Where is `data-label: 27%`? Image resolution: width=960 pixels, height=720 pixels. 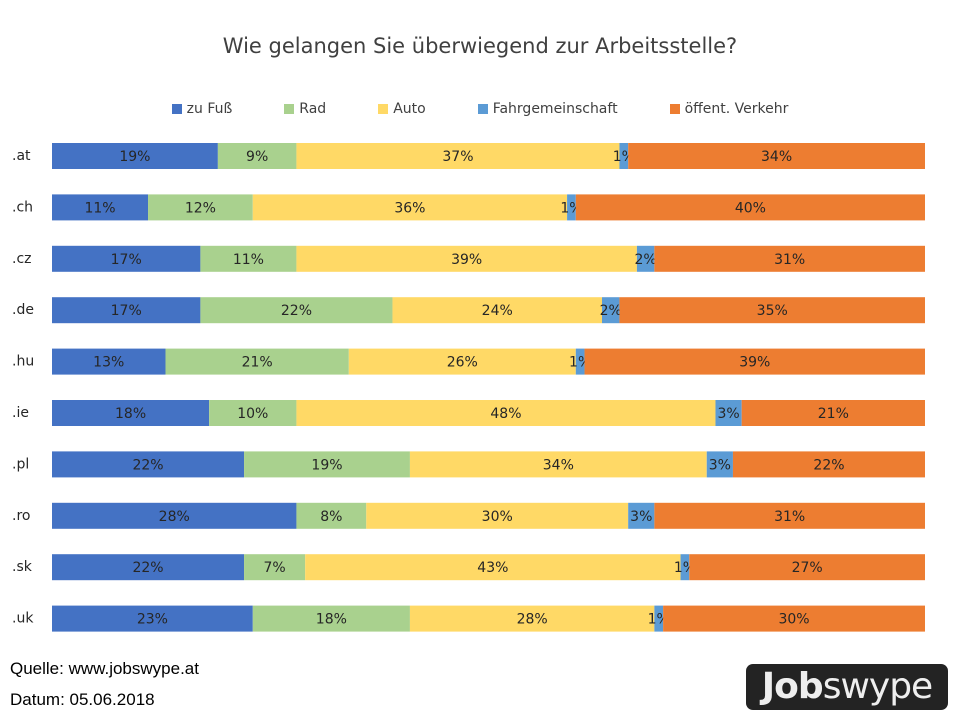 data-label: 27% is located at coordinates (807, 568).